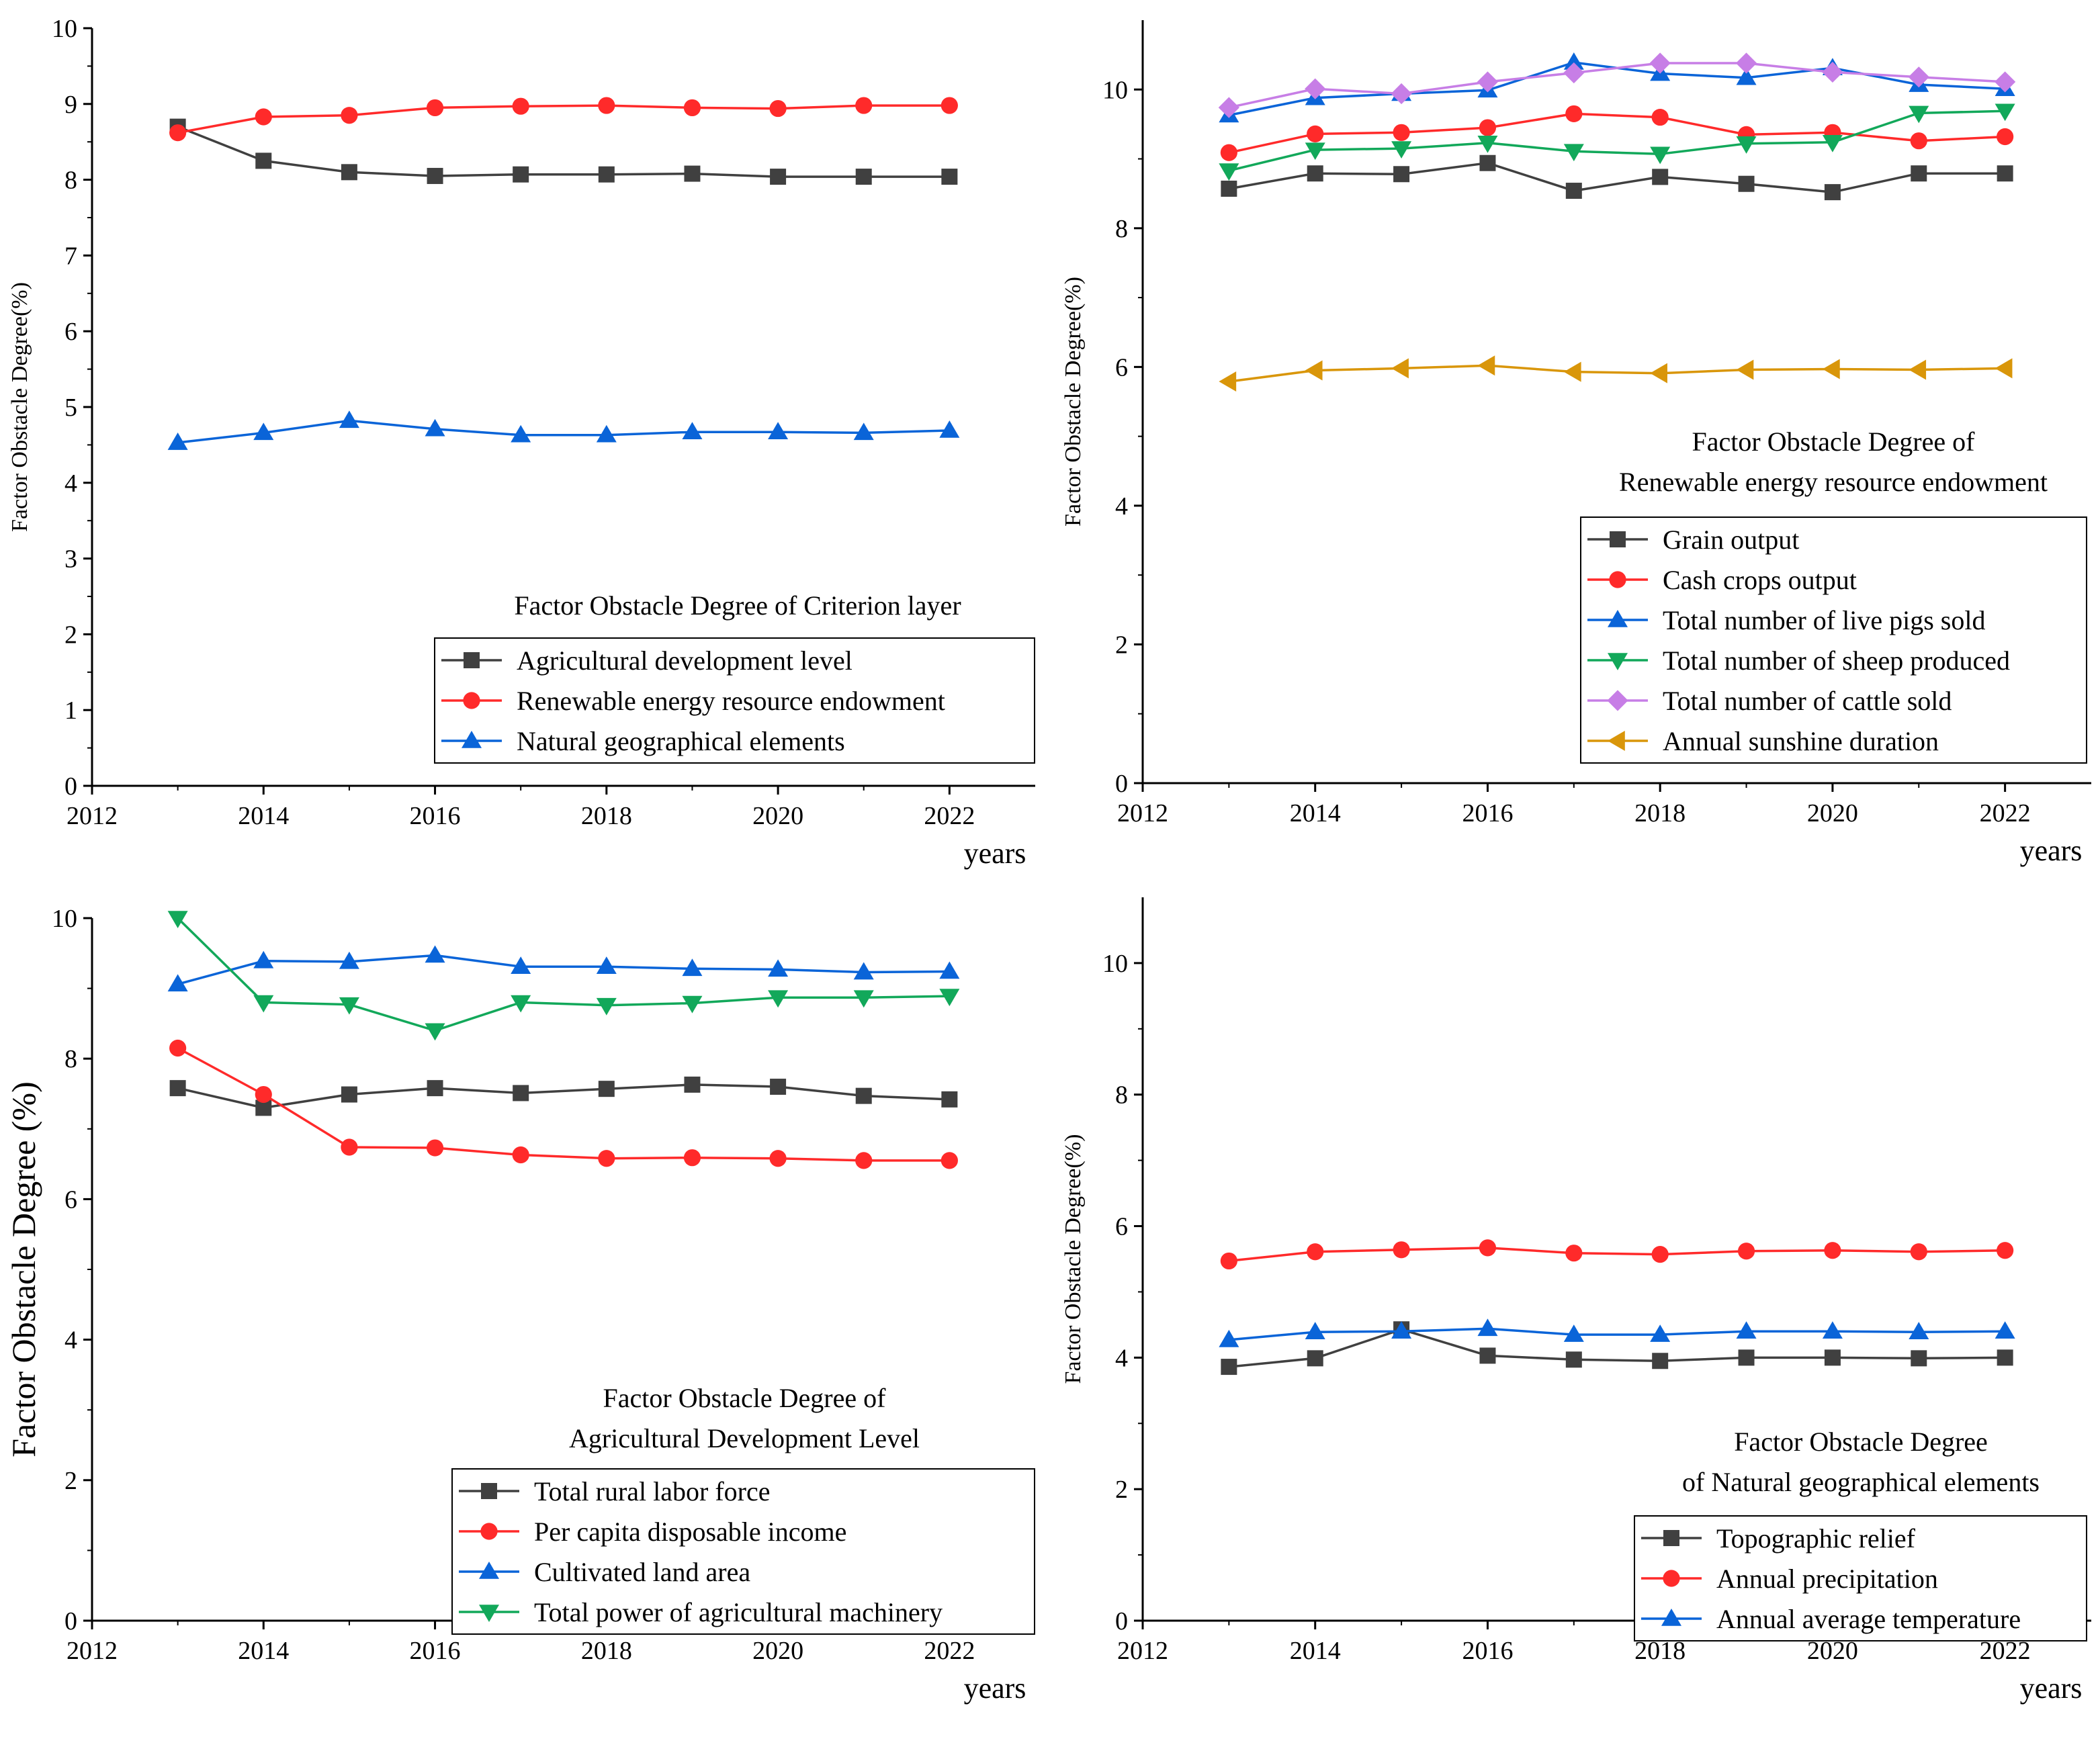 This screenshot has height=1755, width=2100. I want to click on y-axis-title: Factor Obstacle Degree (%), so click(23, 1269).